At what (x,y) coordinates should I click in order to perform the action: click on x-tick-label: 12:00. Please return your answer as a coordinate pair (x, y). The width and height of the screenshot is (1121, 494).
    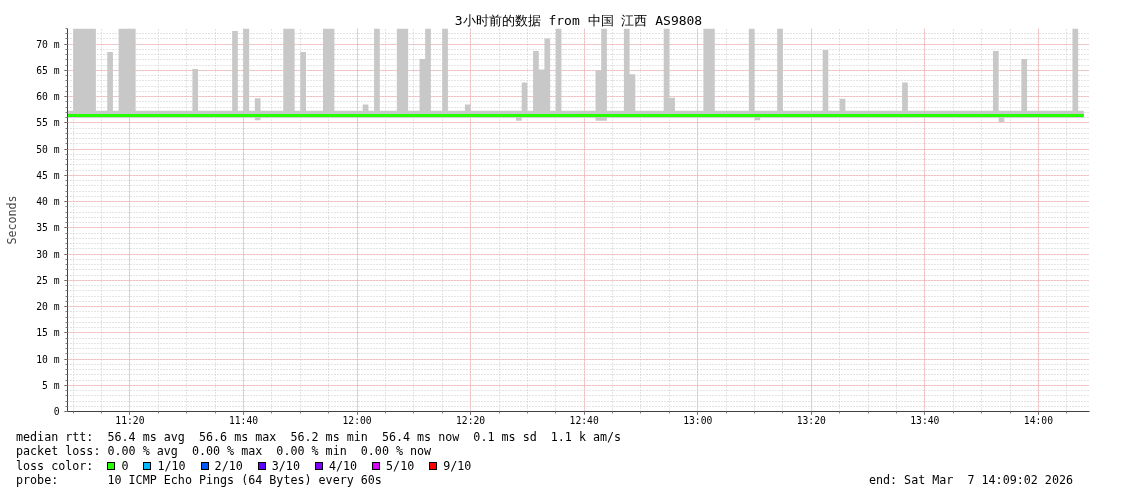
    Looking at the image, I should click on (357, 420).